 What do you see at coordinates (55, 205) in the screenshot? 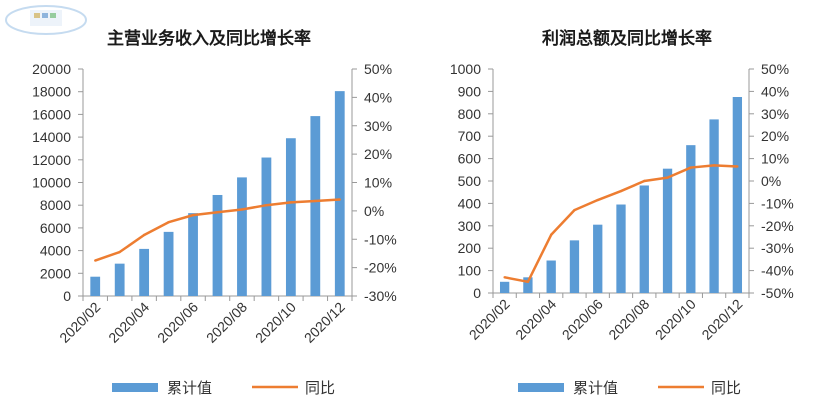
I see `y-left-tick-label: 8000` at bounding box center [55, 205].